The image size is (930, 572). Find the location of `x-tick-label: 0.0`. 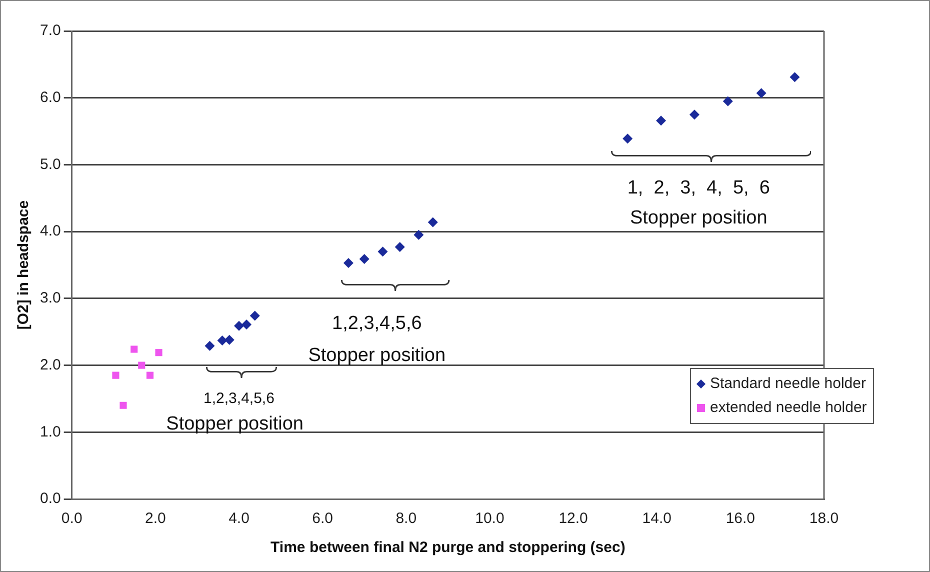

x-tick-label: 0.0 is located at coordinates (71, 519).